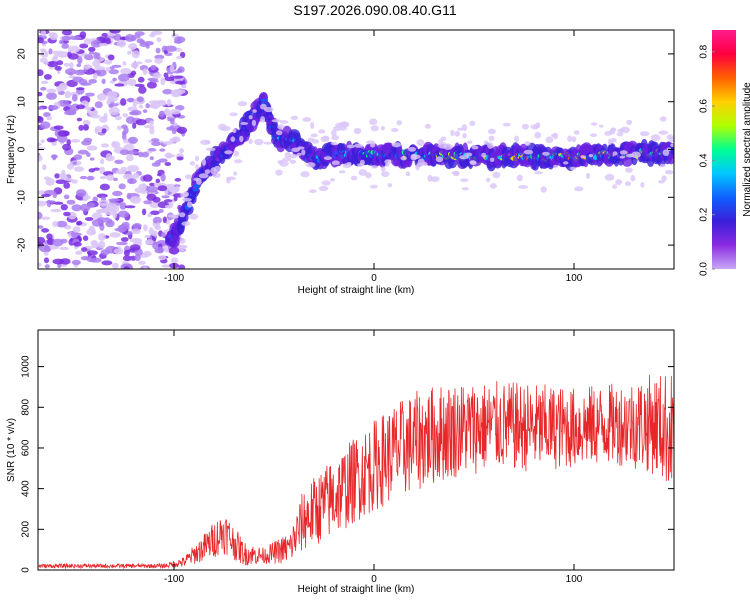  What do you see at coordinates (574, 579) in the screenshot?
I see `x-tick-label: 100` at bounding box center [574, 579].